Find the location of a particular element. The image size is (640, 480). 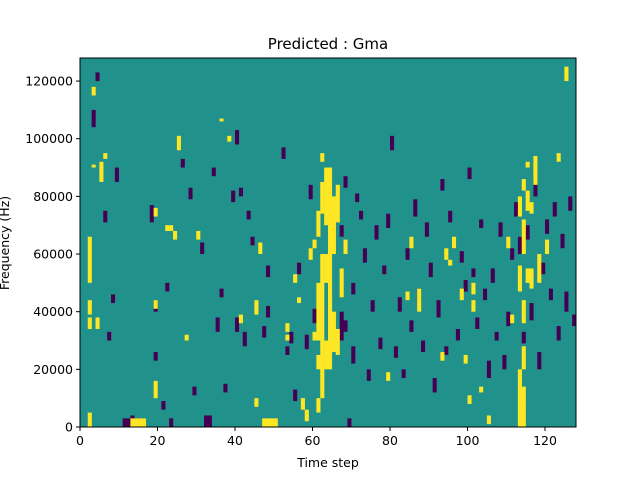

x-tick-label: 120 is located at coordinates (545, 440).